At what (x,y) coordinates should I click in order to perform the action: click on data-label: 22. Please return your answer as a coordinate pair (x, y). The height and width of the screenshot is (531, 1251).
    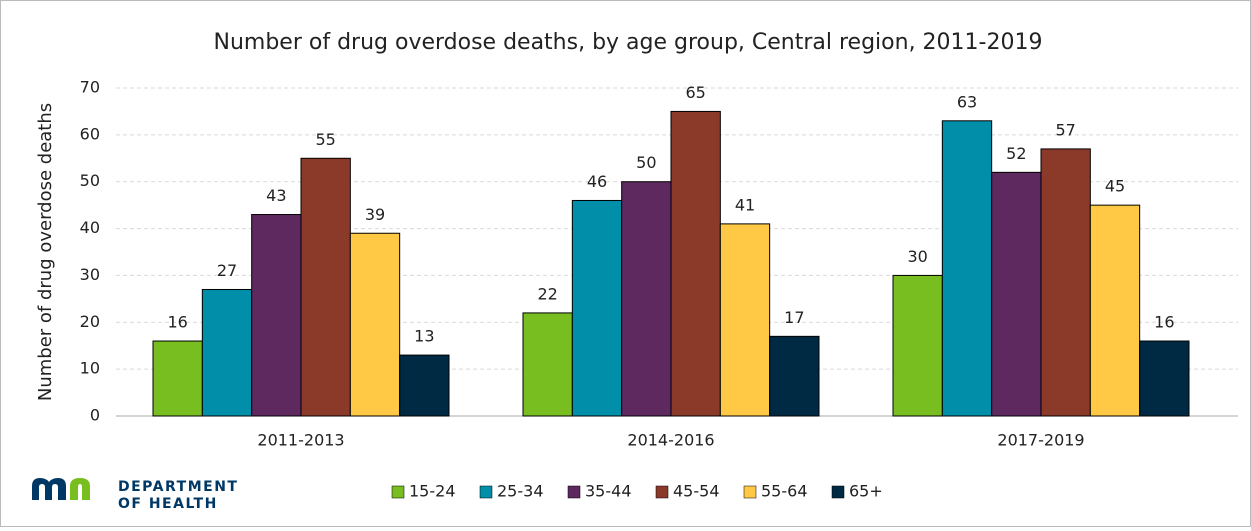
    Looking at the image, I should click on (547, 293).